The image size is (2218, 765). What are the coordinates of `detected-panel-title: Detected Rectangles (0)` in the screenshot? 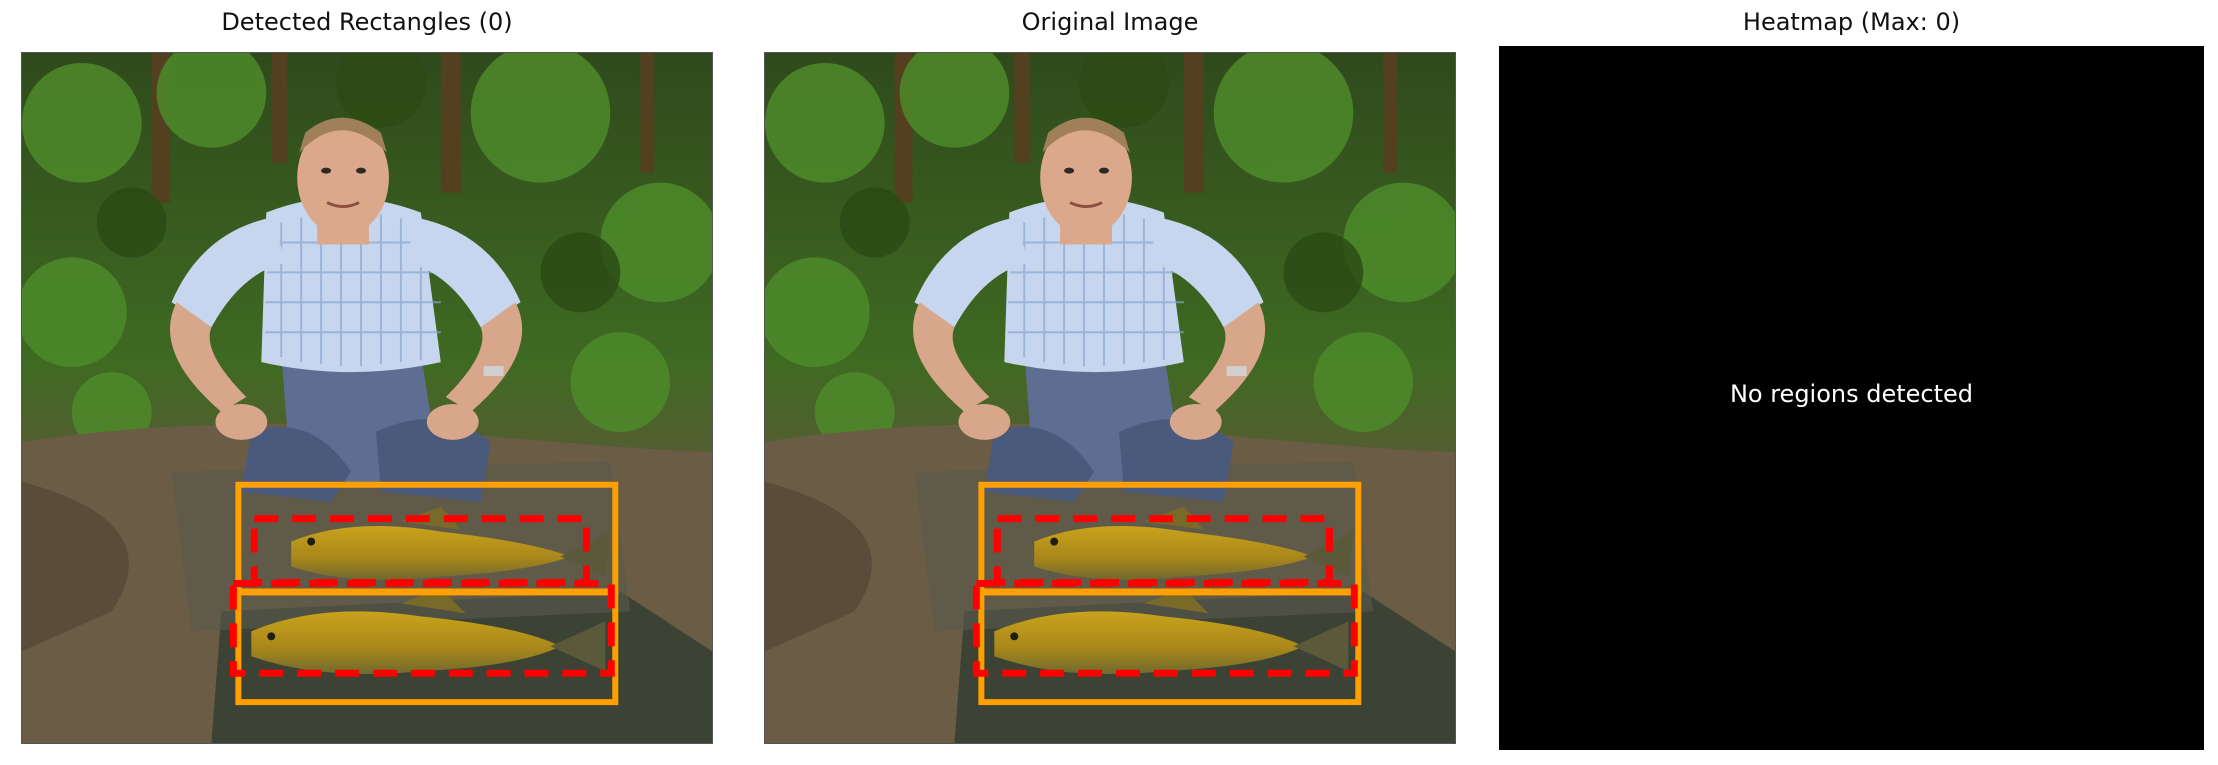 It's located at (367, 22).